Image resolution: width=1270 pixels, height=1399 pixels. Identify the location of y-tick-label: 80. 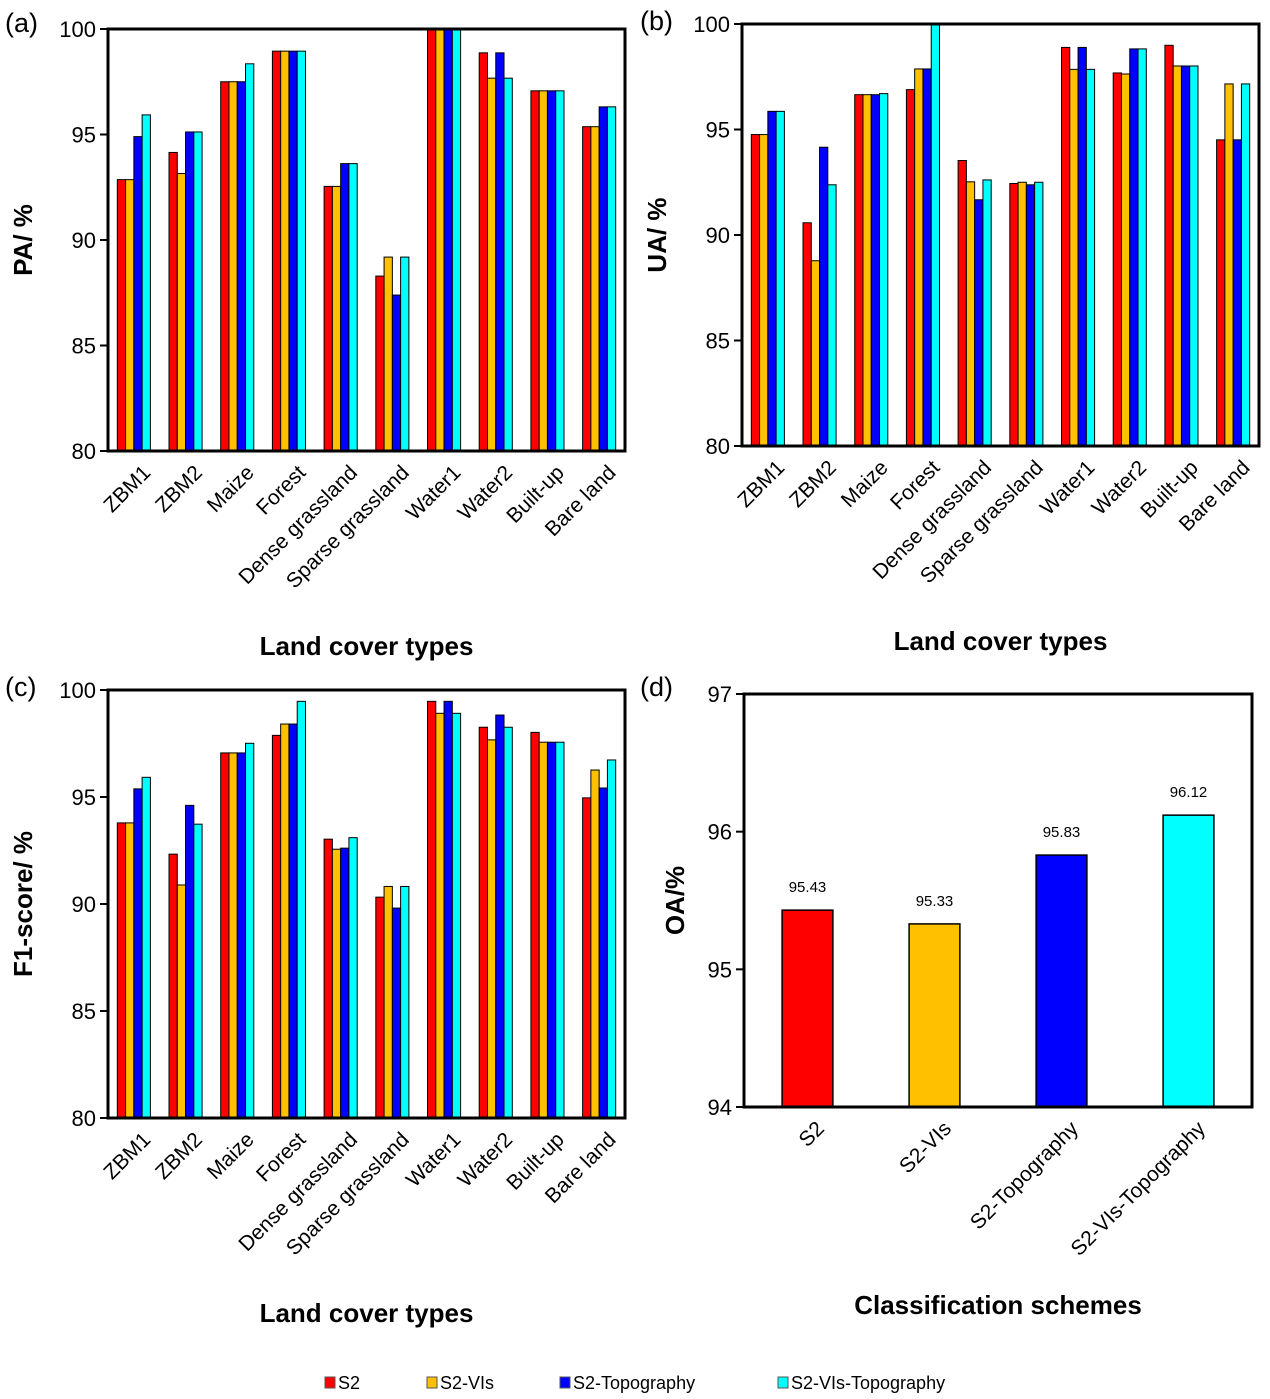
(84, 1118).